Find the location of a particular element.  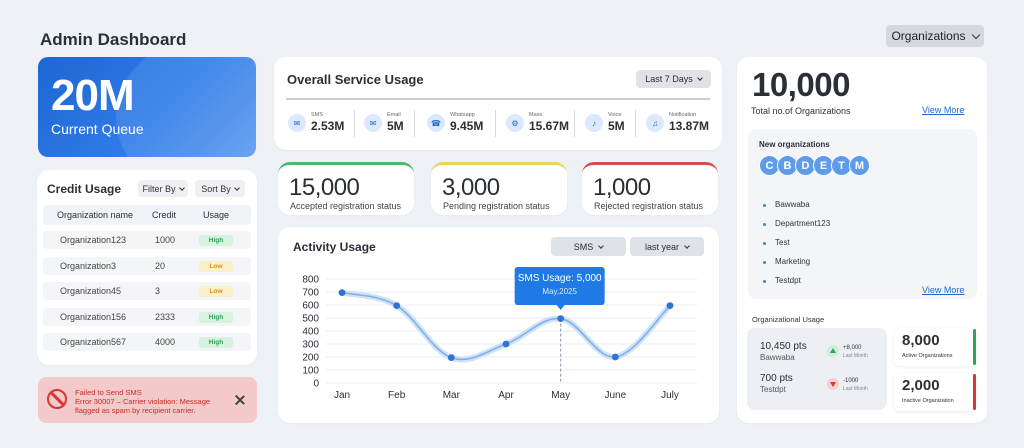

service-name: Voice is located at coordinates (615, 115).